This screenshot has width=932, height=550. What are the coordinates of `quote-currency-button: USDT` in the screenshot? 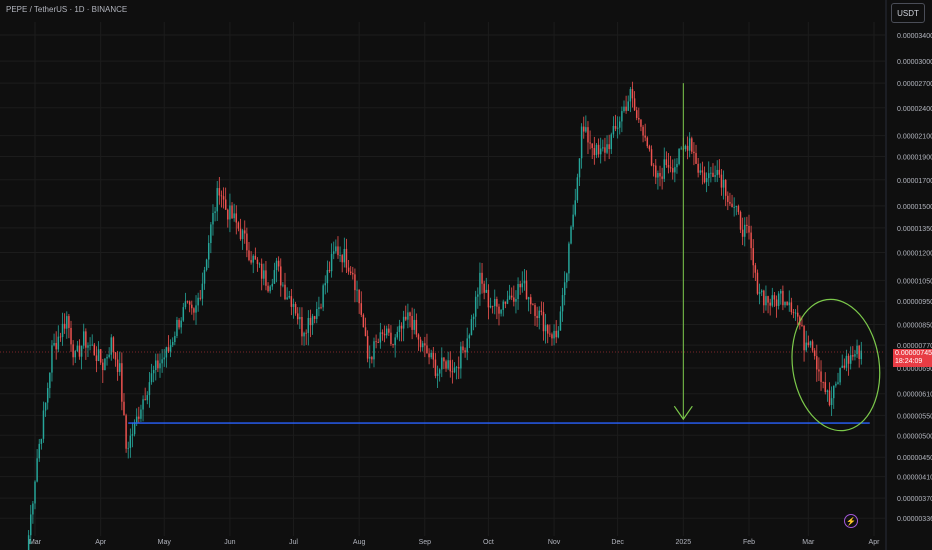 It's located at (908, 13).